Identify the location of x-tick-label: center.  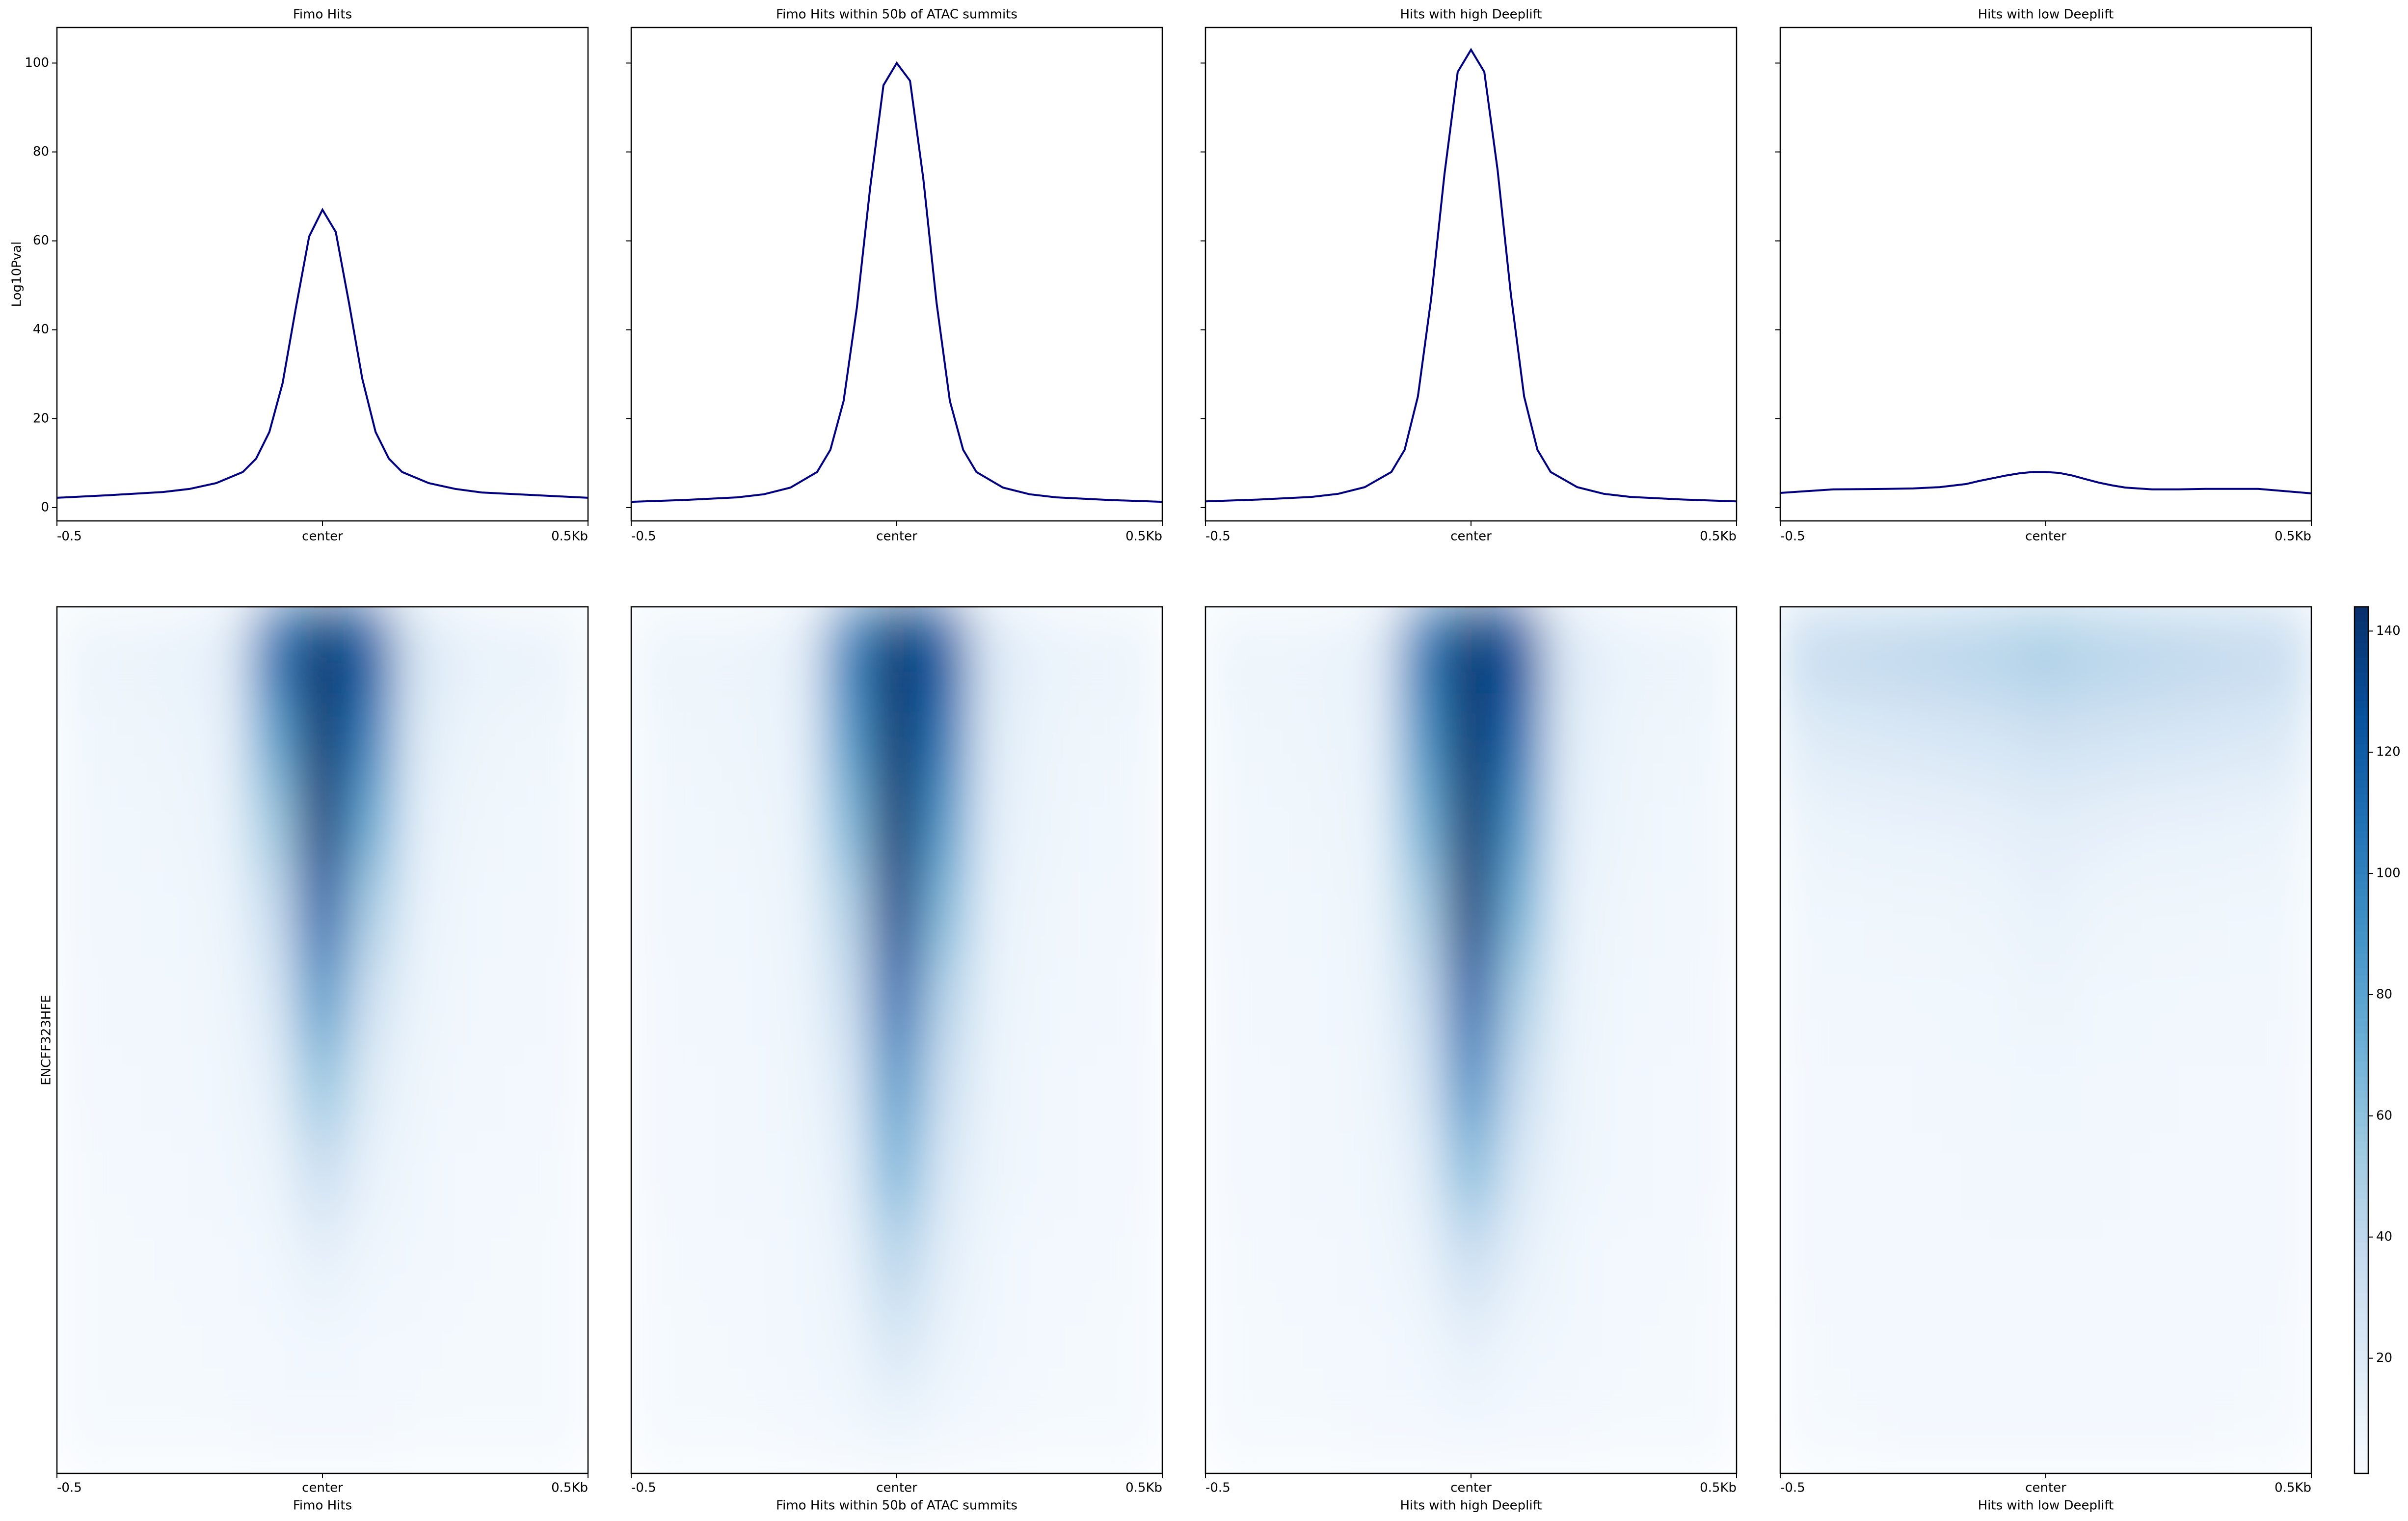
(1471, 1488).